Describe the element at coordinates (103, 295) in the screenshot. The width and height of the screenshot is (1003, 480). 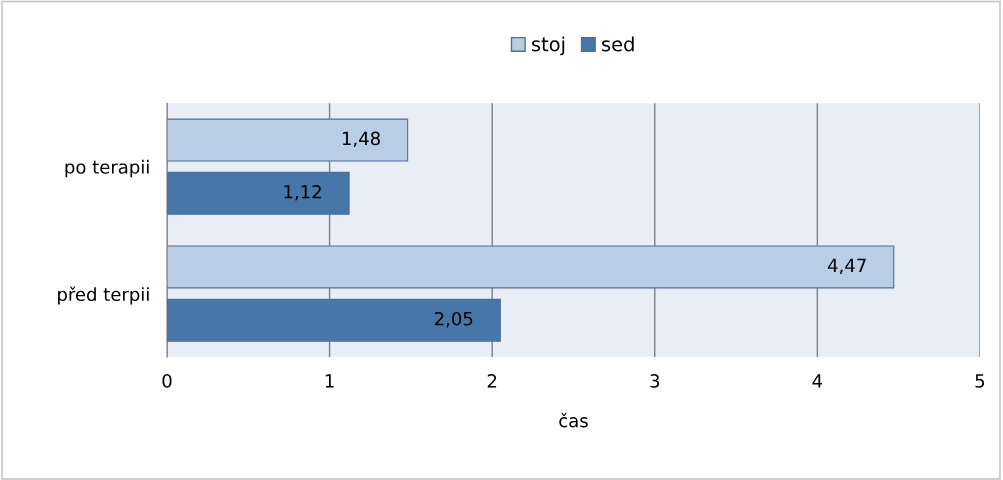
I see `y-tick-label: před terpii` at that location.